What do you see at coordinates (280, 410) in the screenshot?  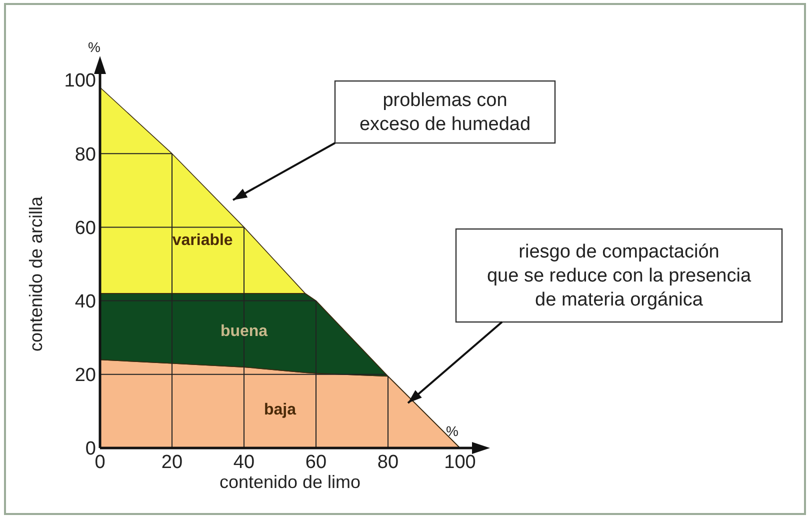 I see `series-label: baja` at bounding box center [280, 410].